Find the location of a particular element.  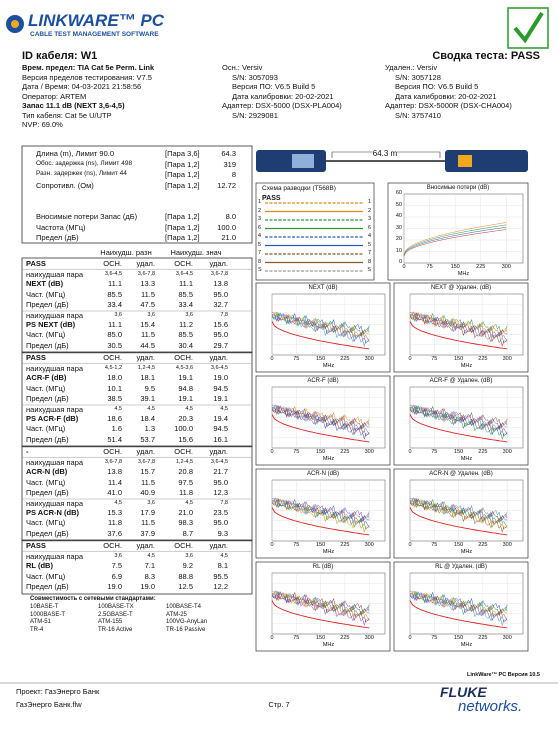

info-line: NVP: 69.0% is located at coordinates (42, 124).